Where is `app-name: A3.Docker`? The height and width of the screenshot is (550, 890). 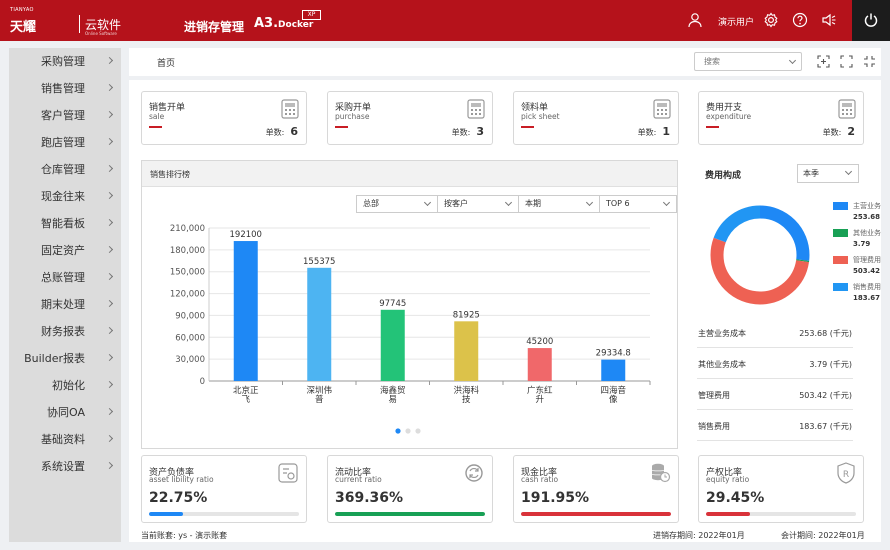 app-name: A3.Docker is located at coordinates (283, 23).